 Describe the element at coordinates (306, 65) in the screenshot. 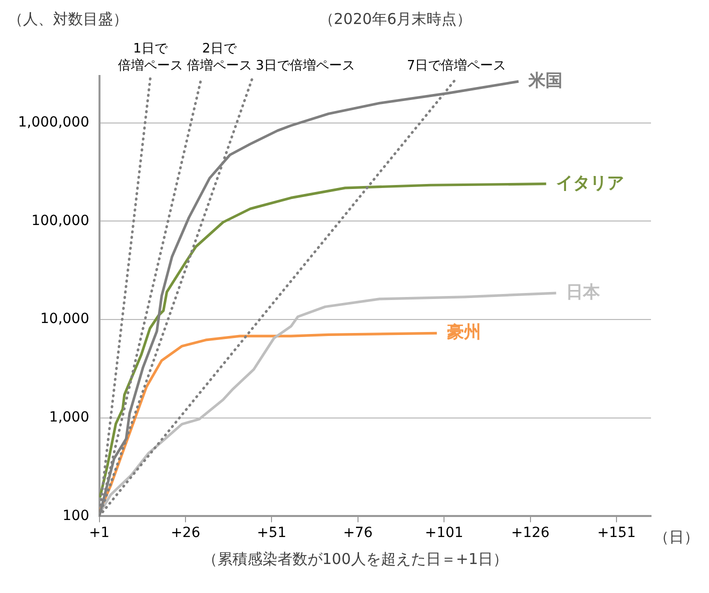

I see `series-label: 3日で倍増ペース` at that location.